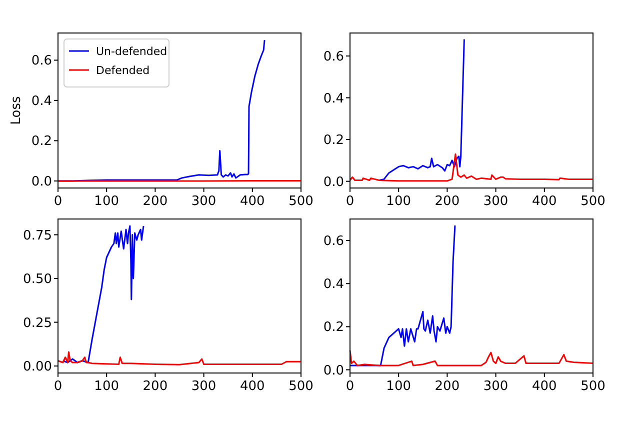 The height and width of the screenshot is (424, 640). What do you see at coordinates (37, 323) in the screenshot?
I see `y-tick-label: 0.25` at bounding box center [37, 323].